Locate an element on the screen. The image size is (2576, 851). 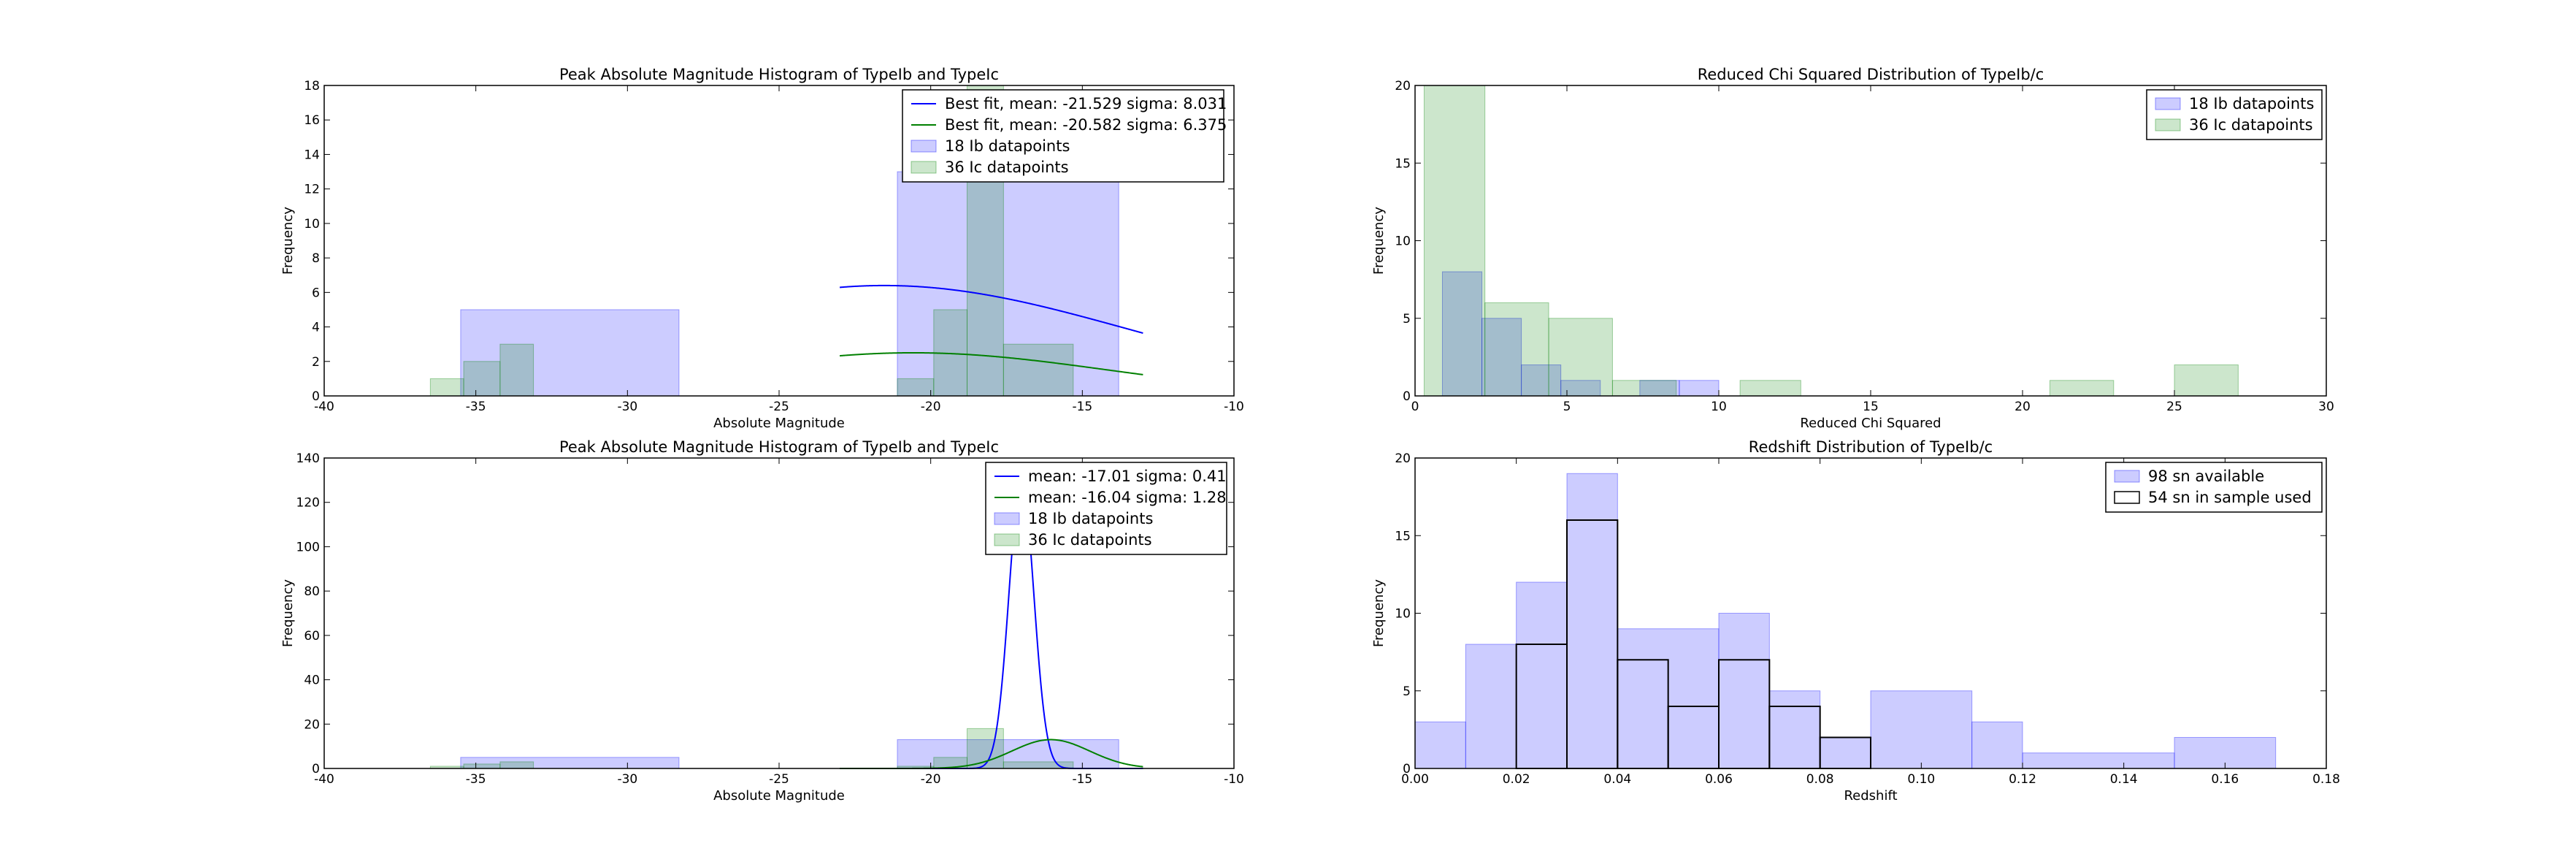
x-tick-label: 0.00 is located at coordinates (1415, 780).